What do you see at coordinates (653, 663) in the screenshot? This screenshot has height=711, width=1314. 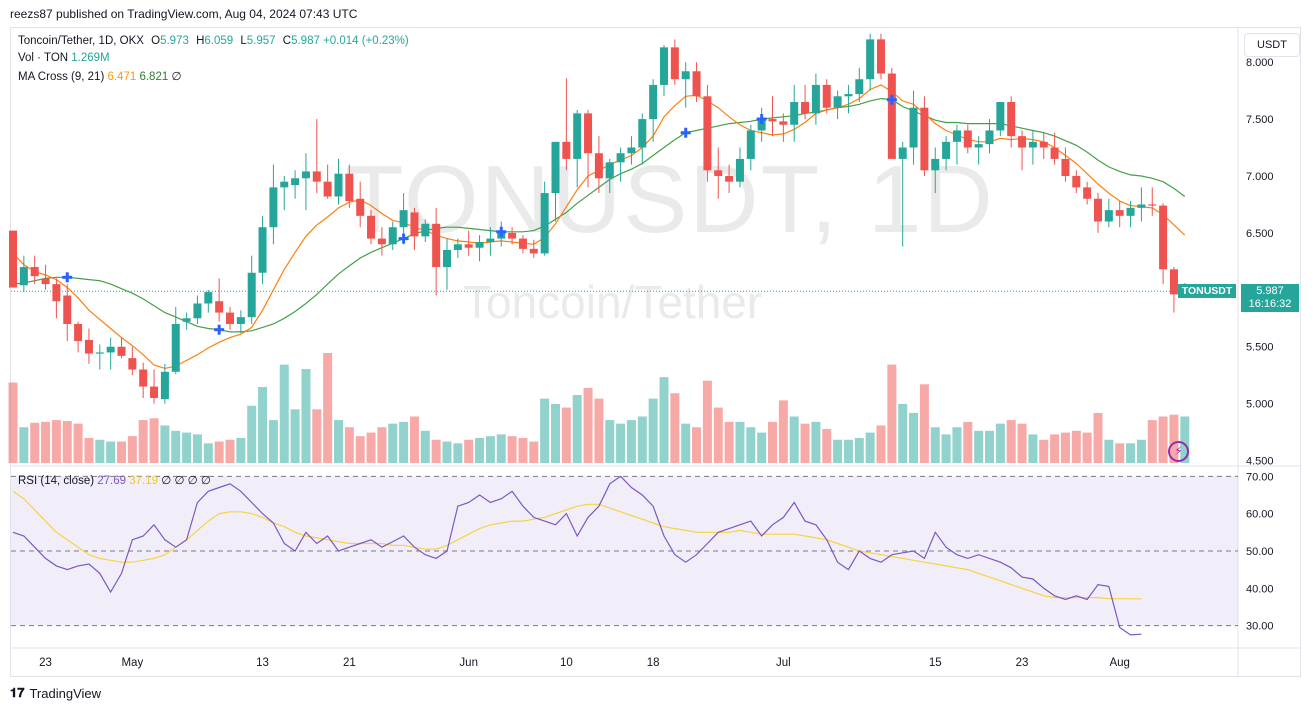 I see `time-axis-label: 18` at bounding box center [653, 663].